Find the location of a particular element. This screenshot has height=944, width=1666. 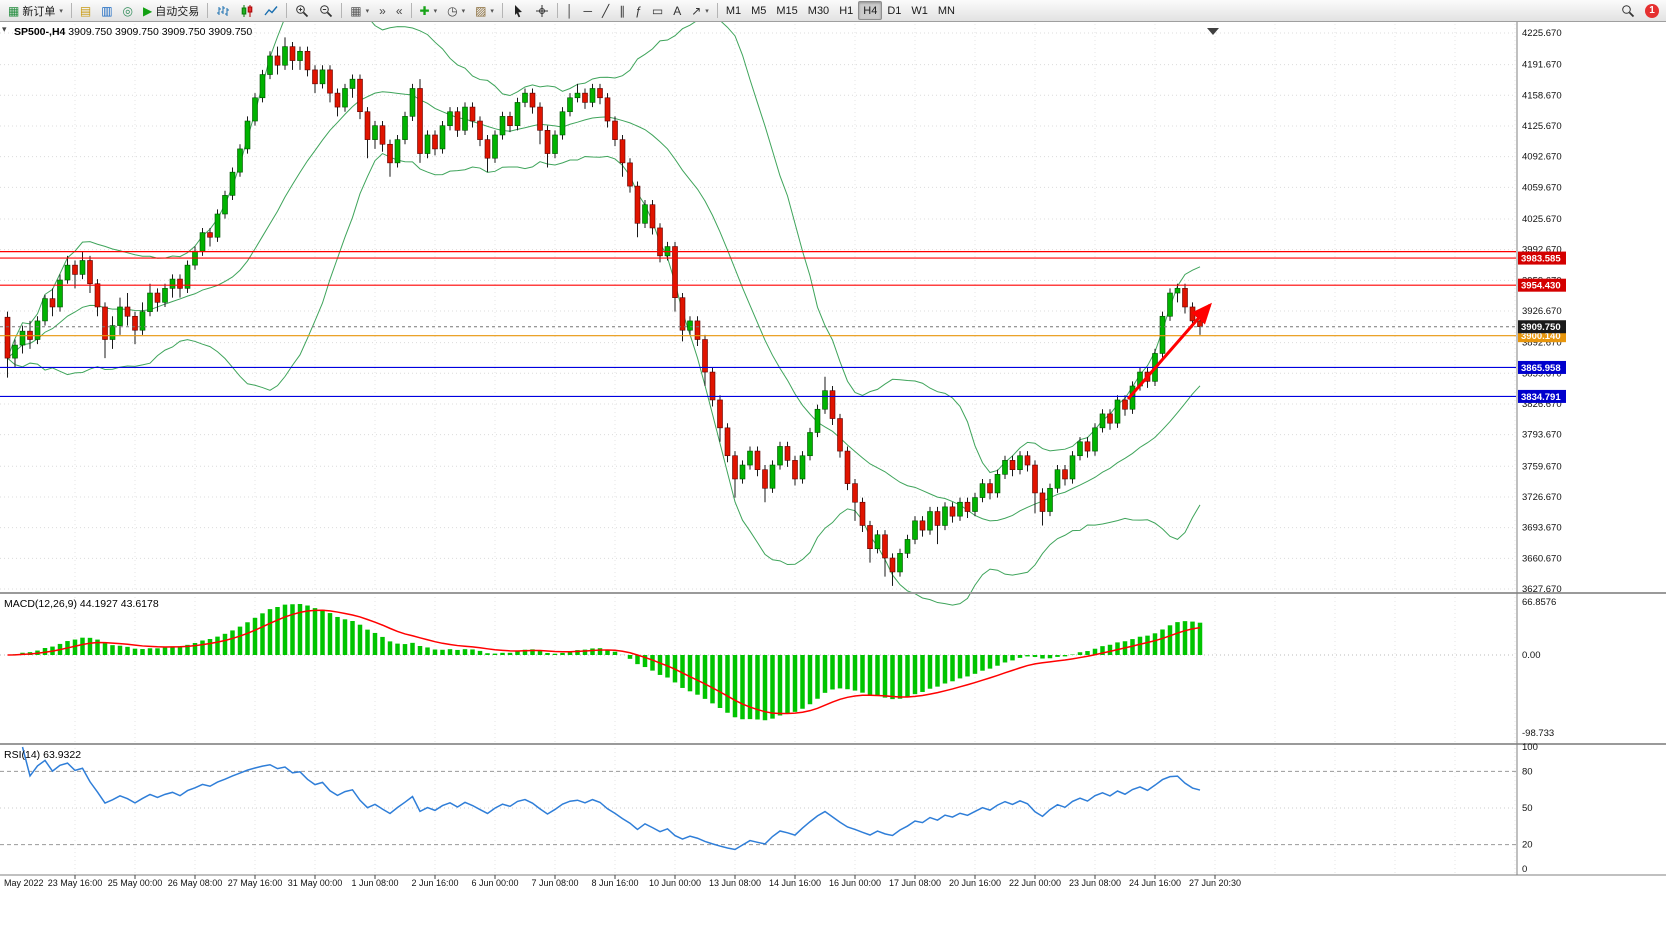

shapes-button: ▭ is located at coordinates (657, 10).